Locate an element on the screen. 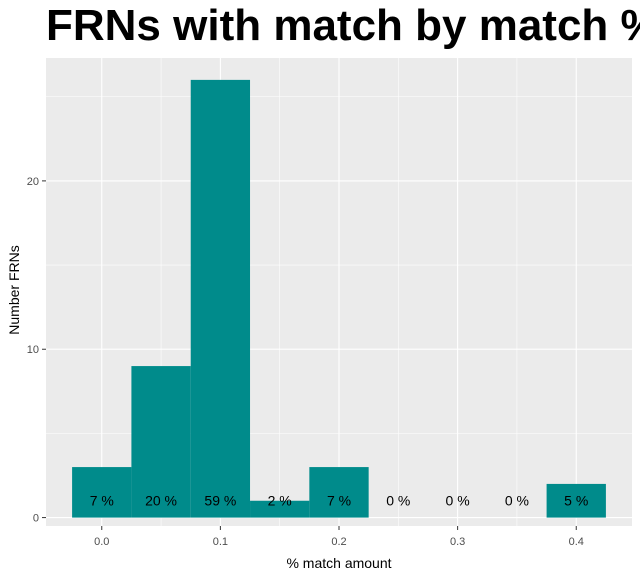 The height and width of the screenshot is (574, 640). bar-label: 20 % is located at coordinates (161, 501).